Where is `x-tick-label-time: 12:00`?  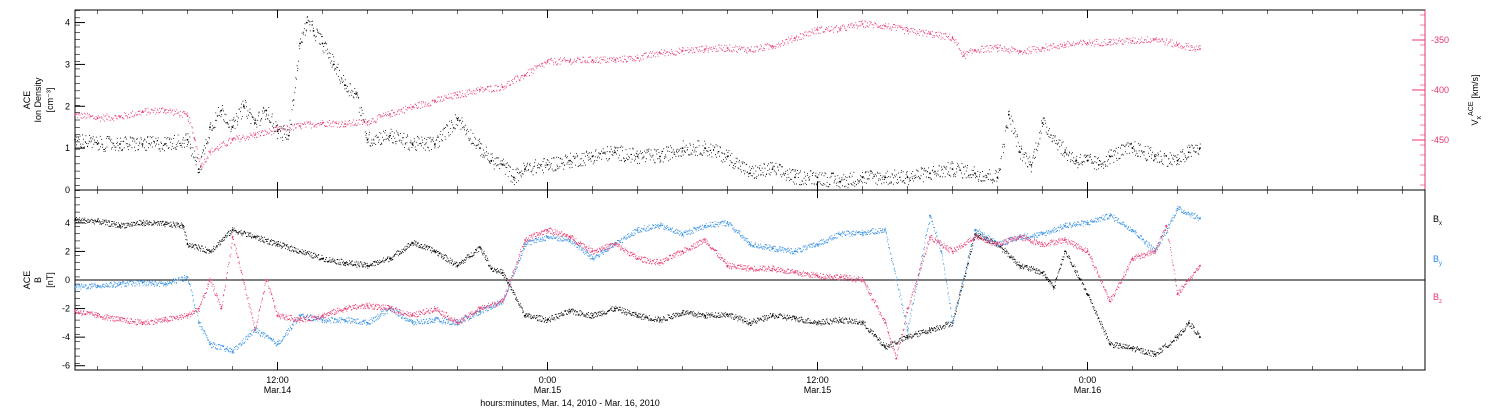 x-tick-label-time: 12:00 is located at coordinates (817, 380).